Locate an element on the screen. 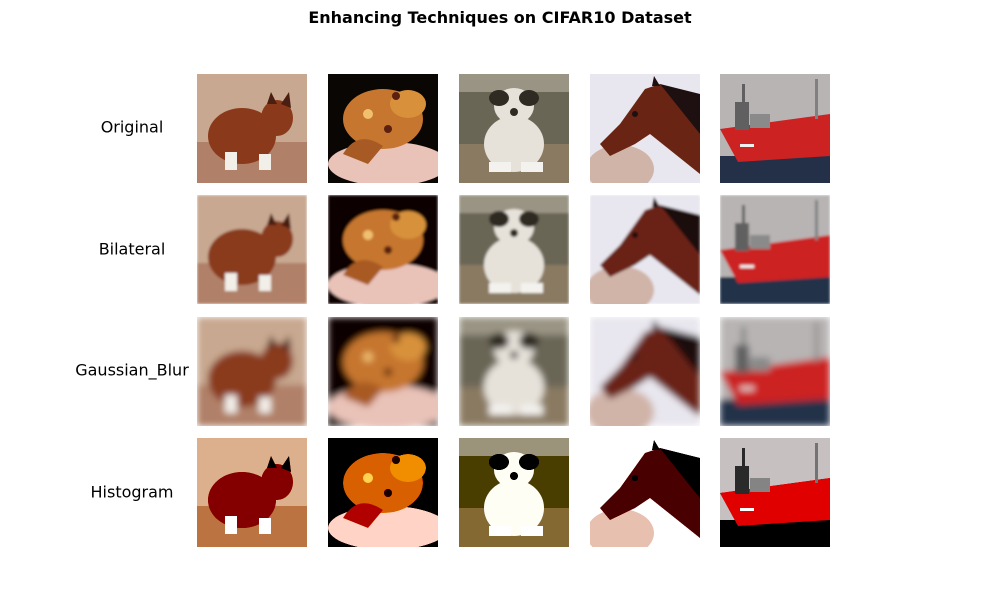  image-bilateral-ship is located at coordinates (775, 249).